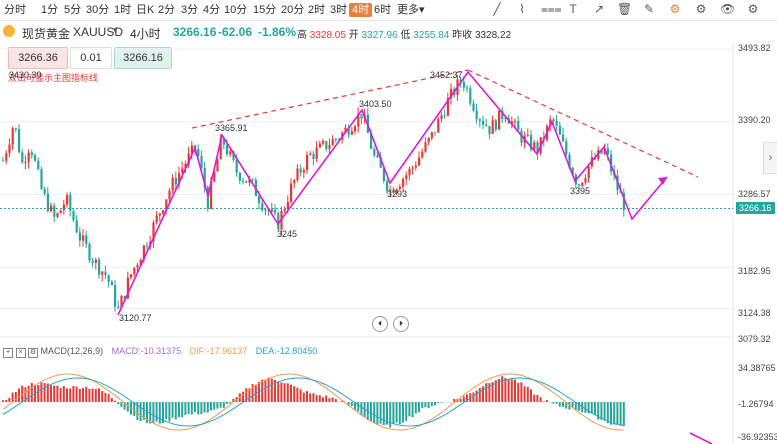 Image resolution: width=777 pixels, height=444 pixels. Describe the element at coordinates (522, 9) in the screenshot. I see `brush-icon: ⌇` at that location.